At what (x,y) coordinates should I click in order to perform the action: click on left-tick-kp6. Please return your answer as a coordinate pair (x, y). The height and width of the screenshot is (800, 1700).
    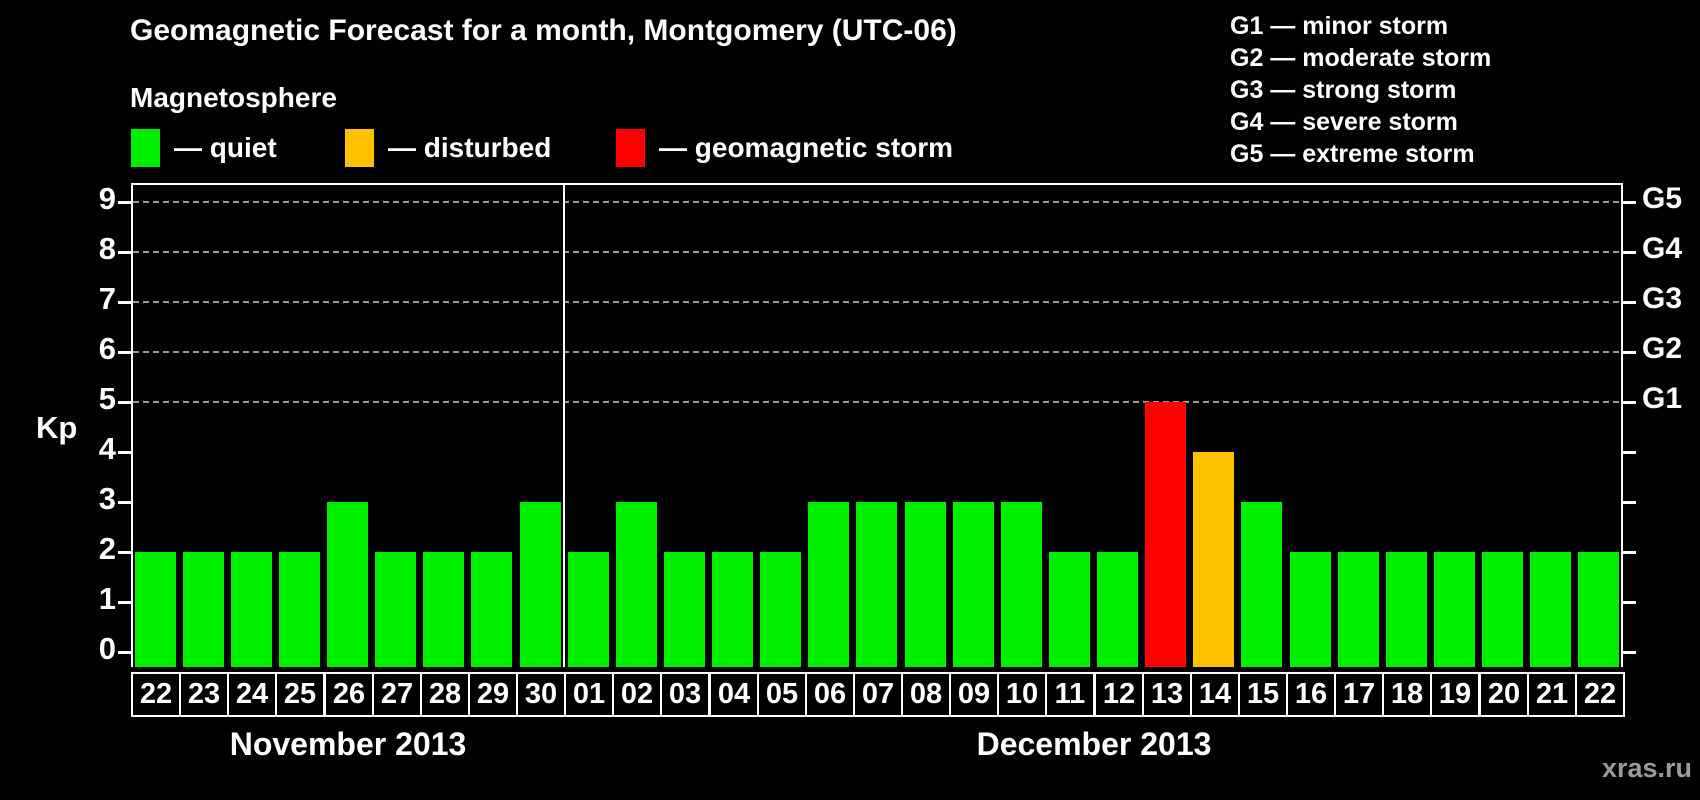
    Looking at the image, I should click on (124, 352).